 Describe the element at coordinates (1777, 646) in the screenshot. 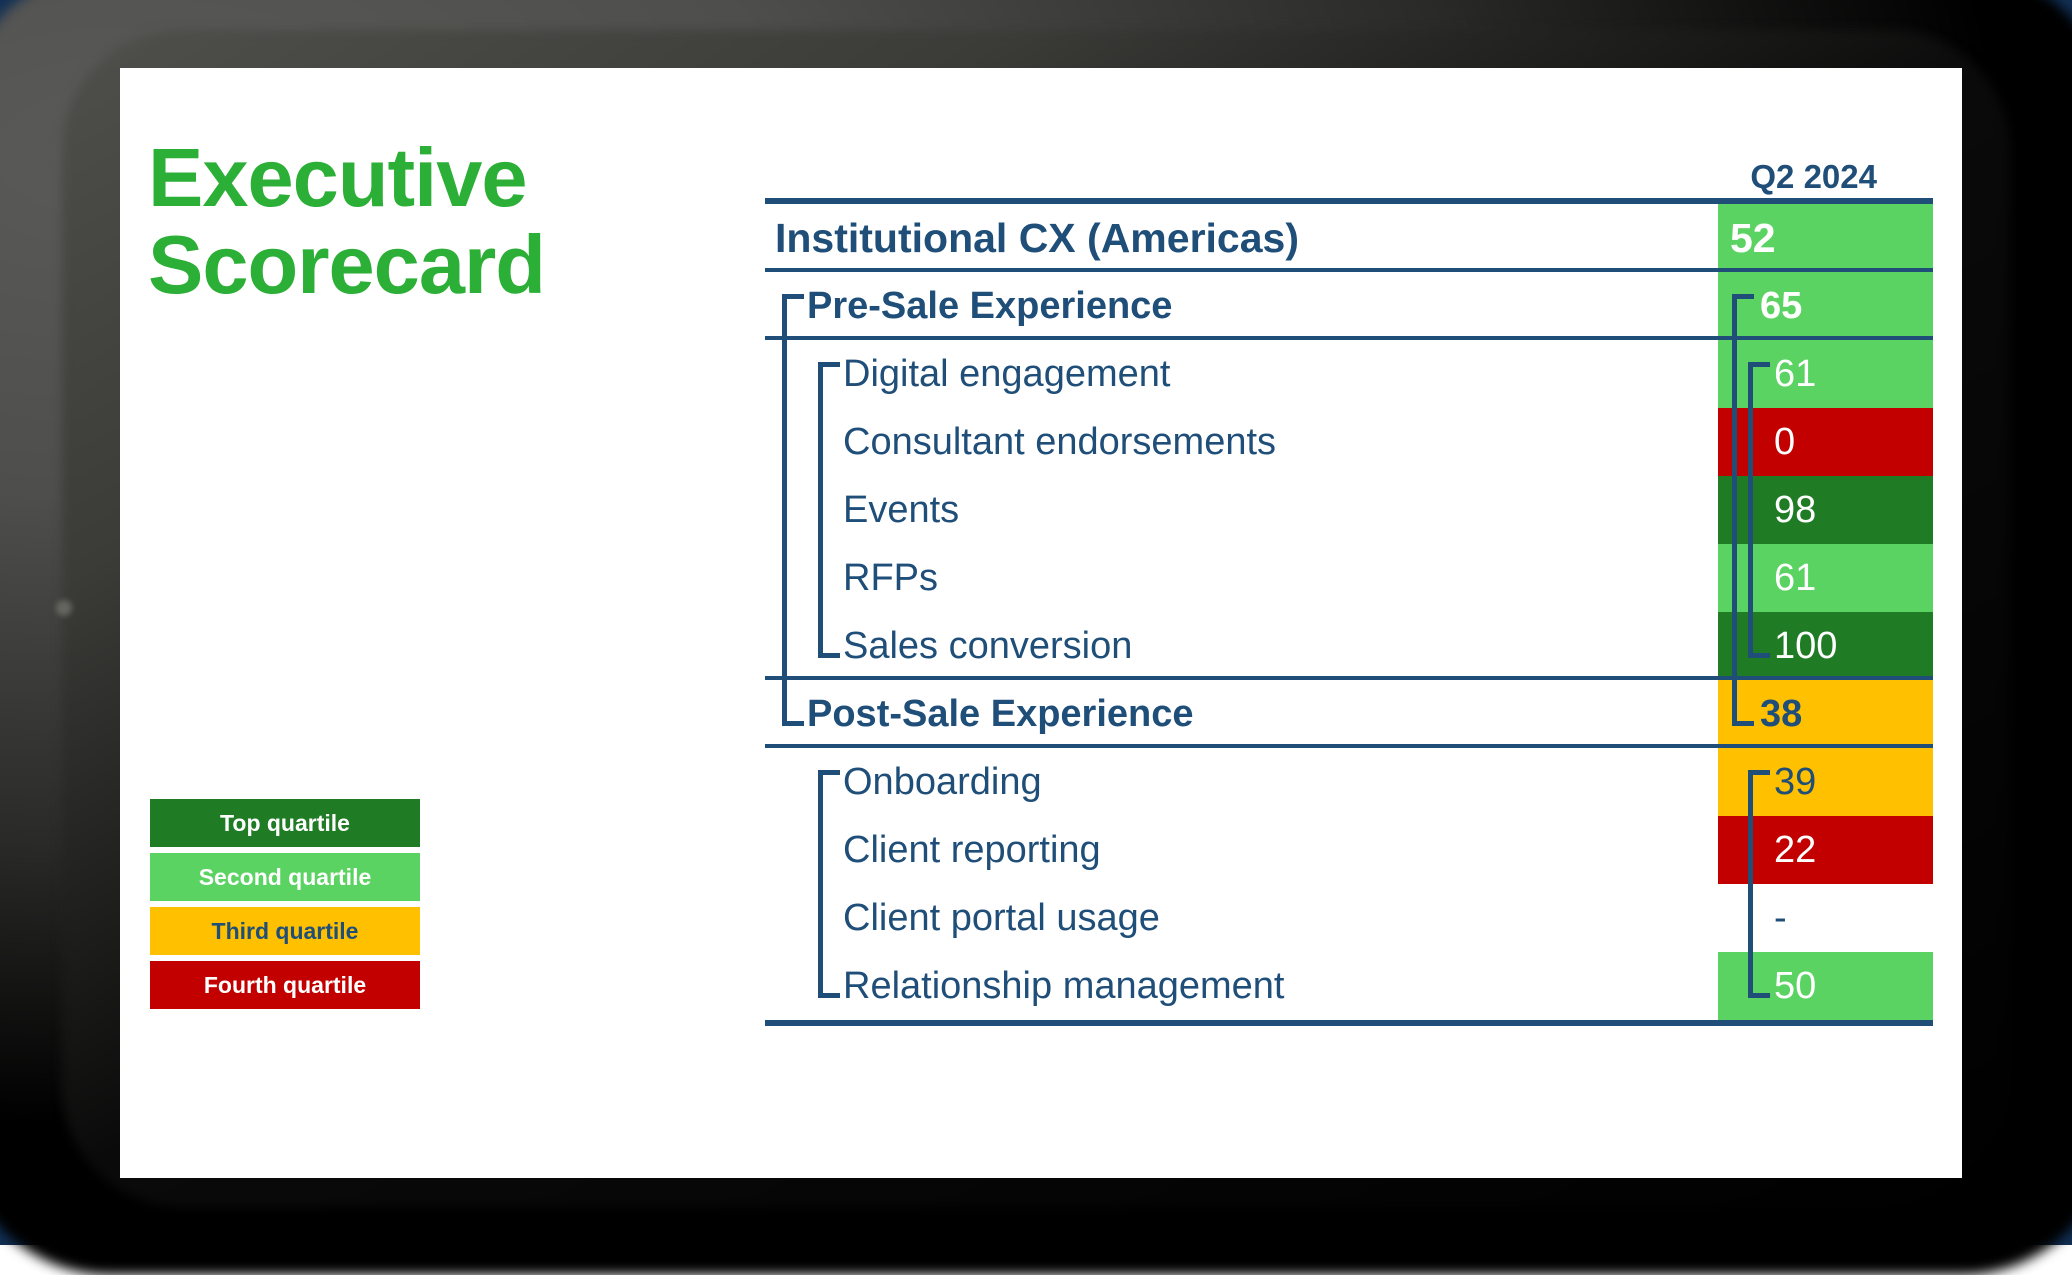

I see `row-value: 100` at that location.